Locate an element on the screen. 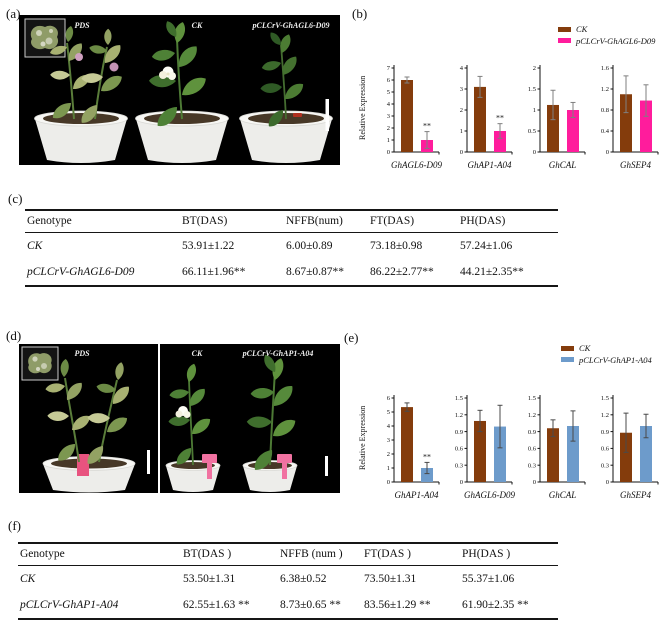 This screenshot has width=663, height=640. svg-text: GhSEP4 is located at coordinates (635, 495).